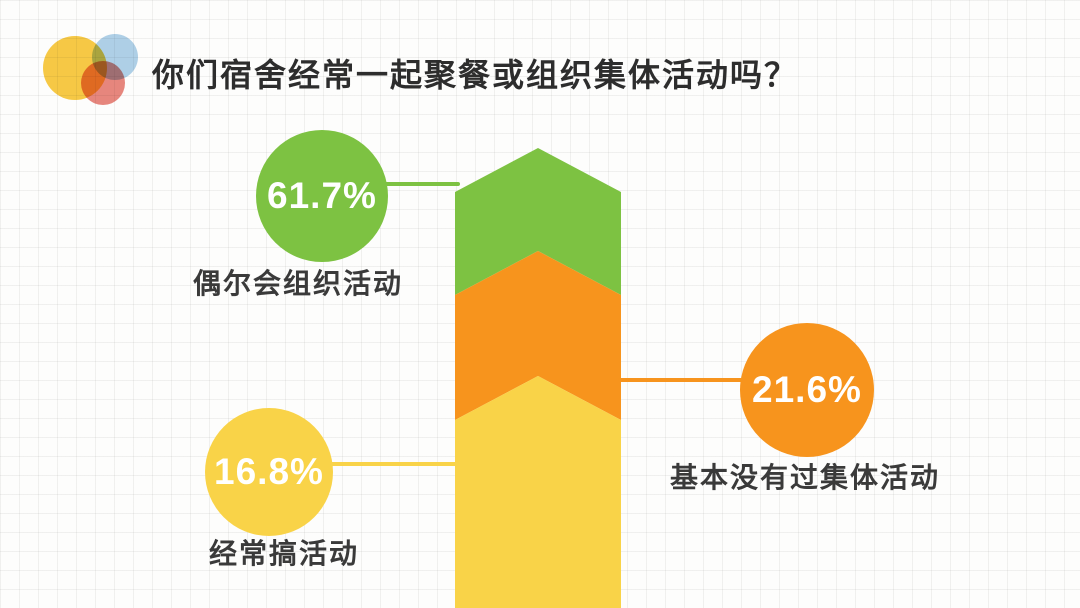  What do you see at coordinates (392, 464) in the screenshot?
I see `yellow-connector-line` at bounding box center [392, 464].